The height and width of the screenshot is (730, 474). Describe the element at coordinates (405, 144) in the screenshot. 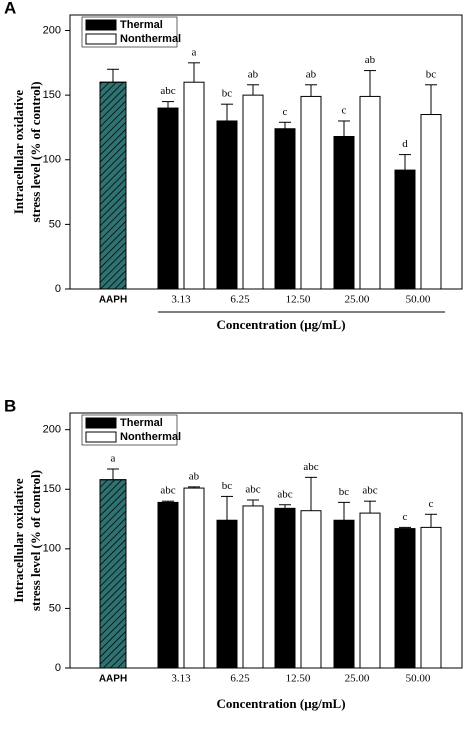

I see `significance-letter: d` at that location.